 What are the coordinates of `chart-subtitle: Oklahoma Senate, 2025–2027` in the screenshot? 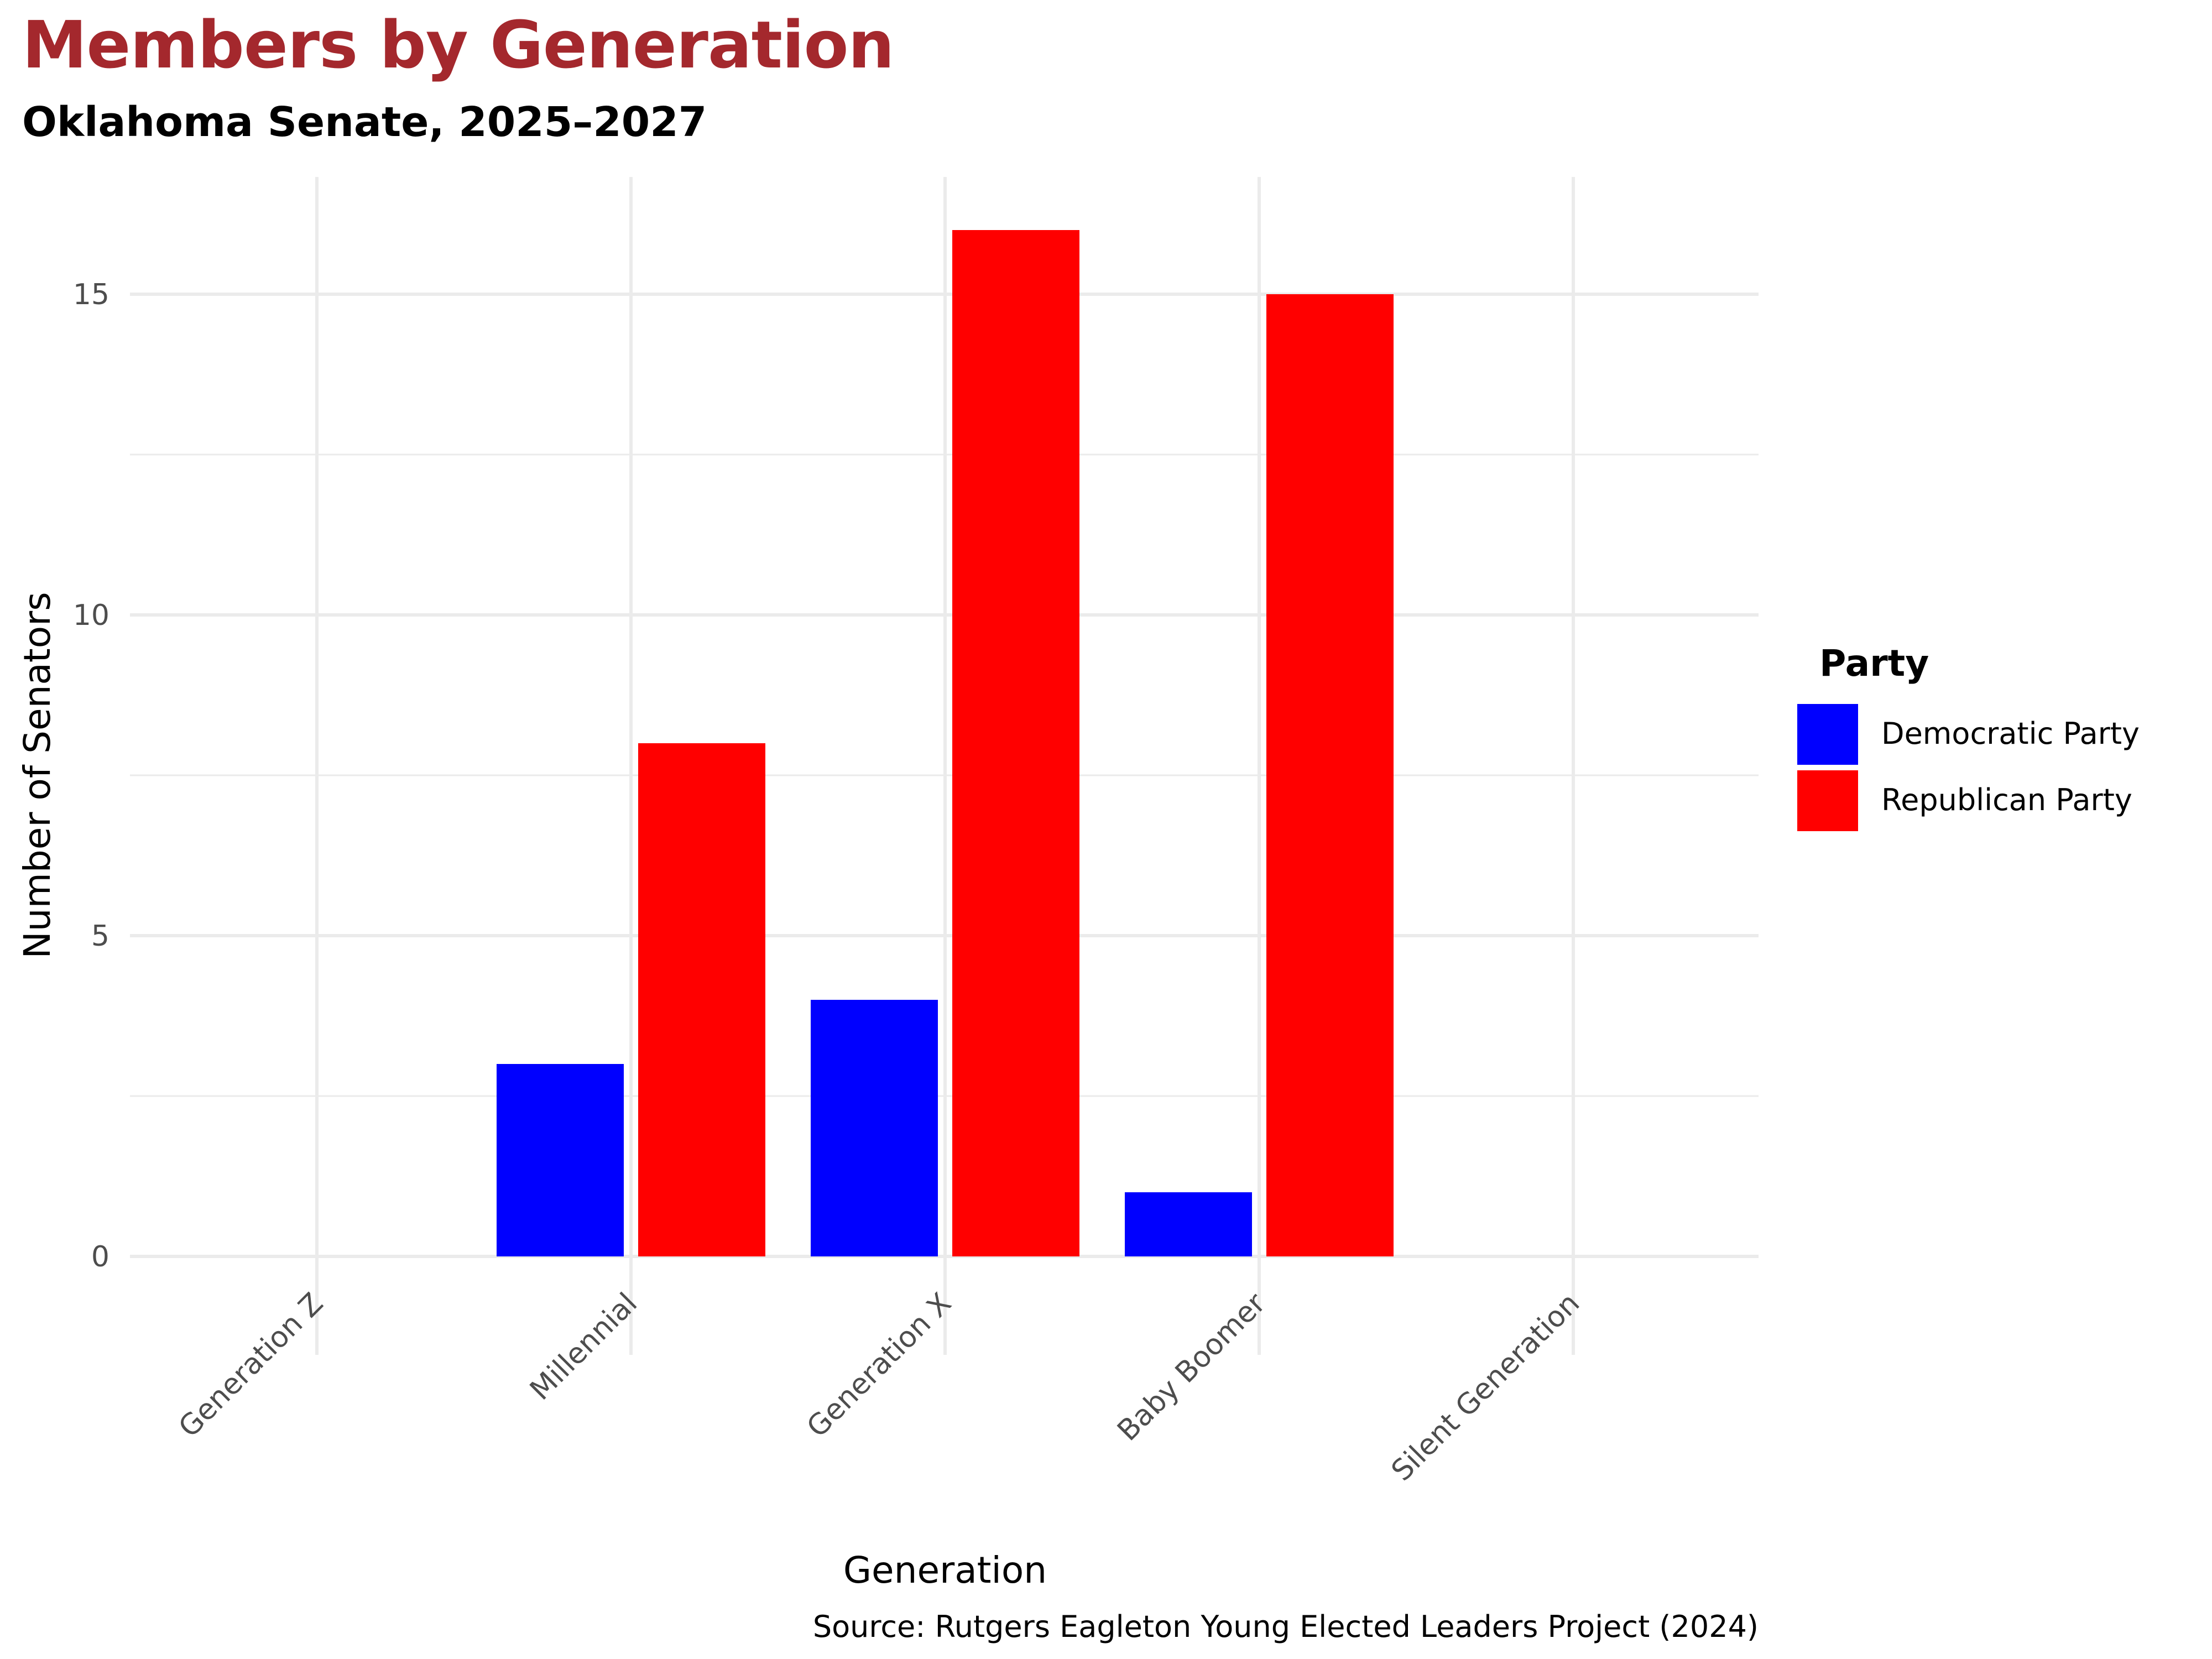 It's located at (364, 122).